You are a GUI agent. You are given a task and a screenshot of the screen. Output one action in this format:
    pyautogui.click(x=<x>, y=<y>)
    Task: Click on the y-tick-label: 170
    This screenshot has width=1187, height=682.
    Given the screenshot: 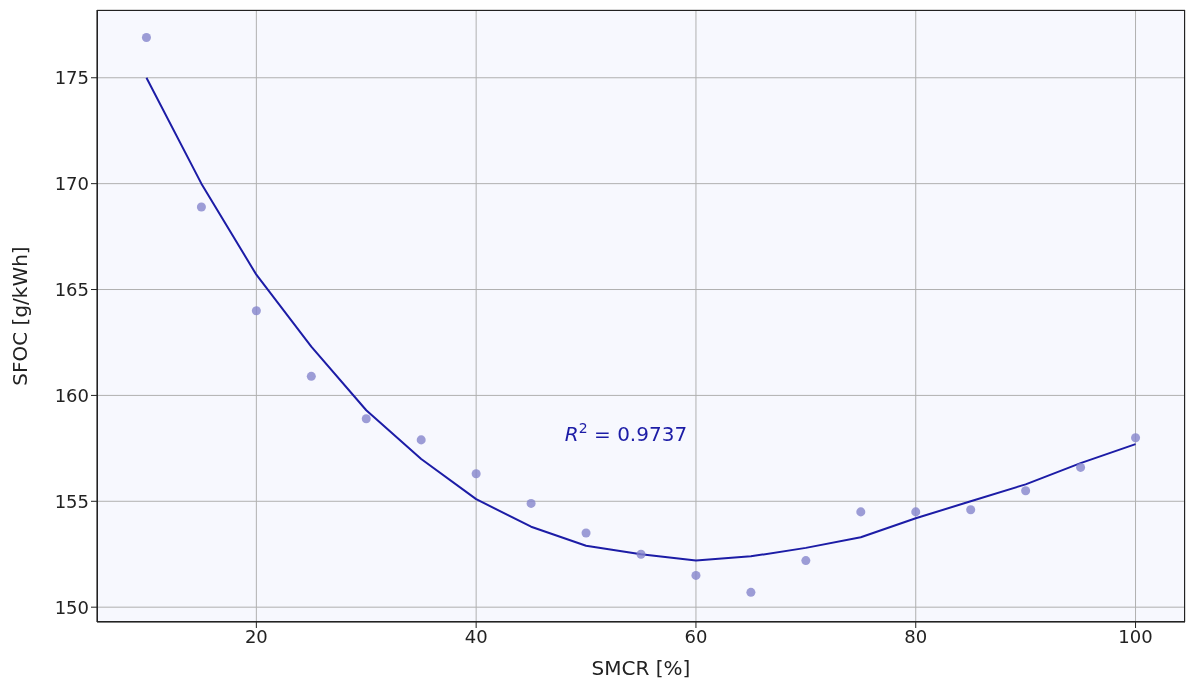 What is the action you would take?
    pyautogui.click(x=71, y=184)
    